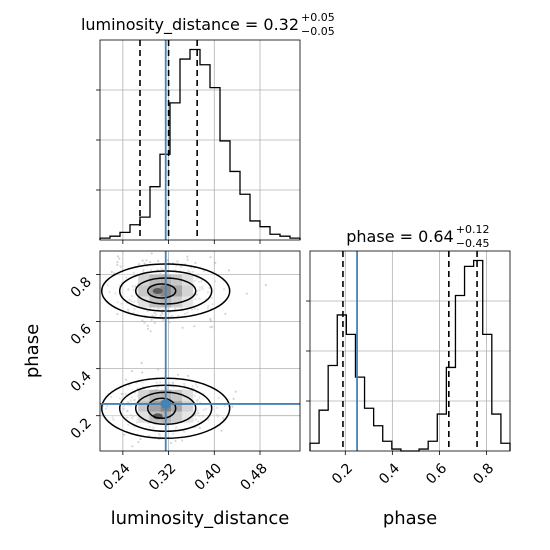 The width and height of the screenshot is (550, 550). I want to click on phase-x-tick-label-1: 0.4, so click(389, 473).